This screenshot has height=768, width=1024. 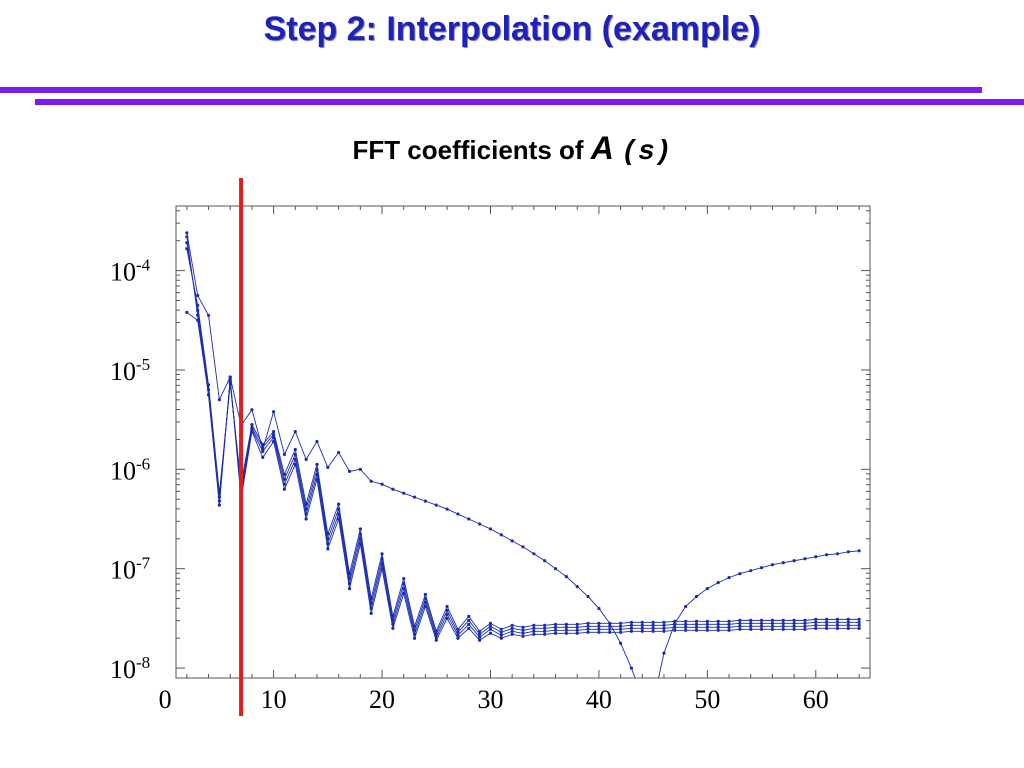 What do you see at coordinates (130, 469) in the screenshot?
I see `y-tick-label: 10⁻⁶` at bounding box center [130, 469].